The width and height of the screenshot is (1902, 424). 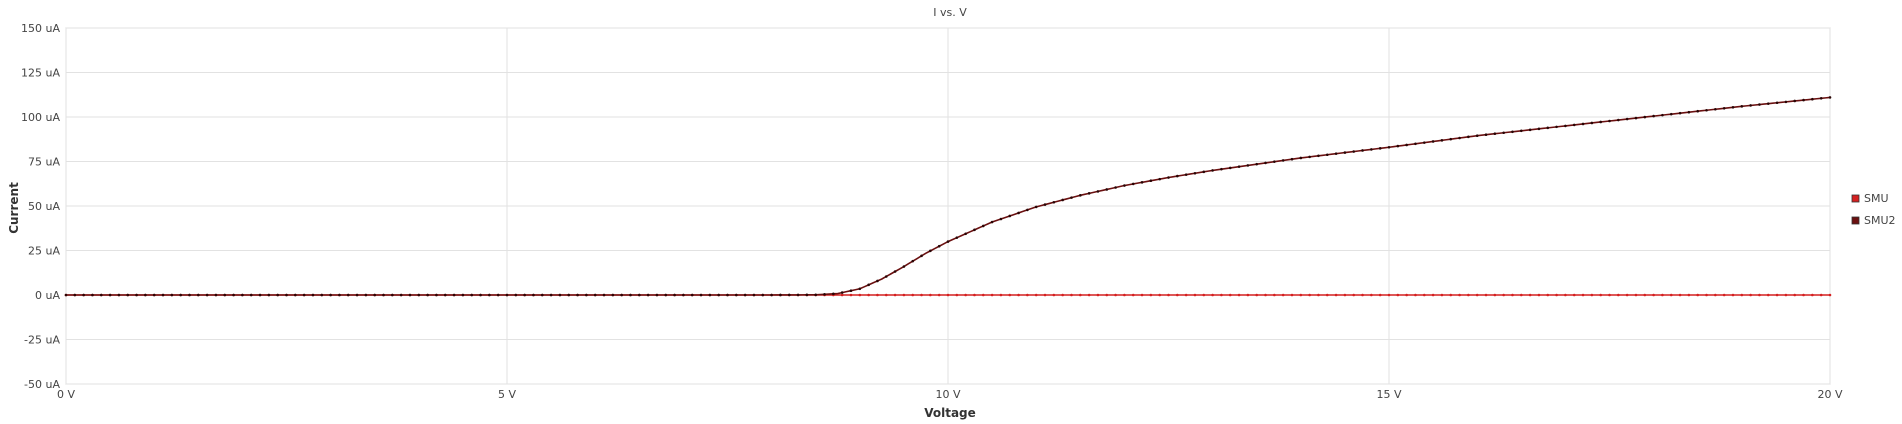 What do you see at coordinates (40, 28) in the screenshot?
I see `y-tick-label: 150 uA` at bounding box center [40, 28].